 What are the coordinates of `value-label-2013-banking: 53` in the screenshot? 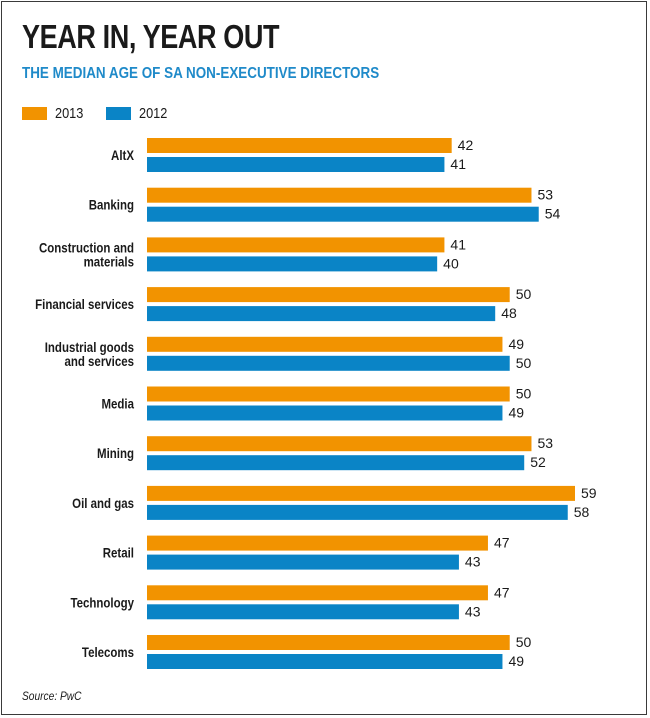 It's located at (545, 195).